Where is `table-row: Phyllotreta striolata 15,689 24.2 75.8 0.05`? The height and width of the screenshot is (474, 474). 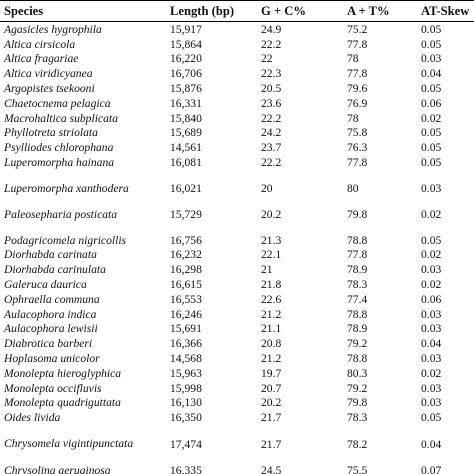
table-row: Phyllotreta striolata 15,689 24.2 75.8 0.05 is located at coordinates (237, 133).